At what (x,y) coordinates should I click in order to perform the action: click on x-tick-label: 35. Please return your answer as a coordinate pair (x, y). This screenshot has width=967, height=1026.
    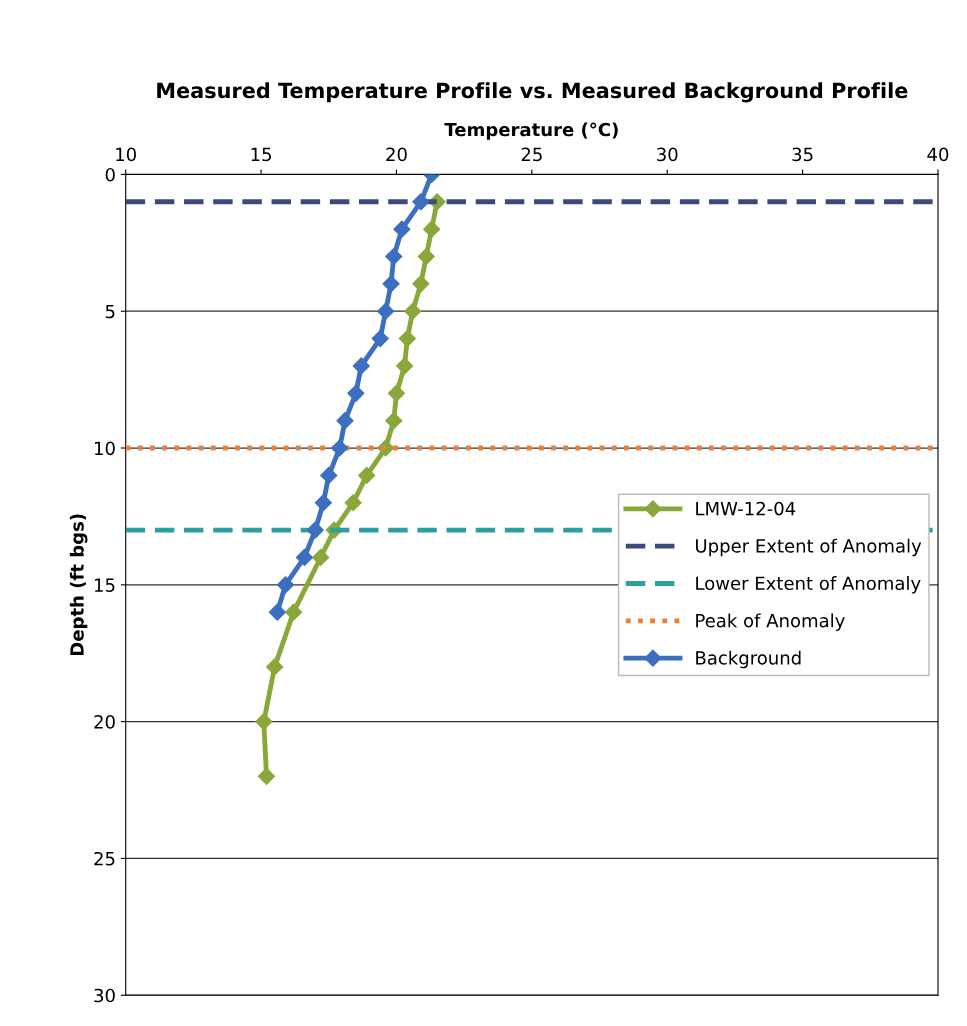
    Looking at the image, I should click on (802, 154).